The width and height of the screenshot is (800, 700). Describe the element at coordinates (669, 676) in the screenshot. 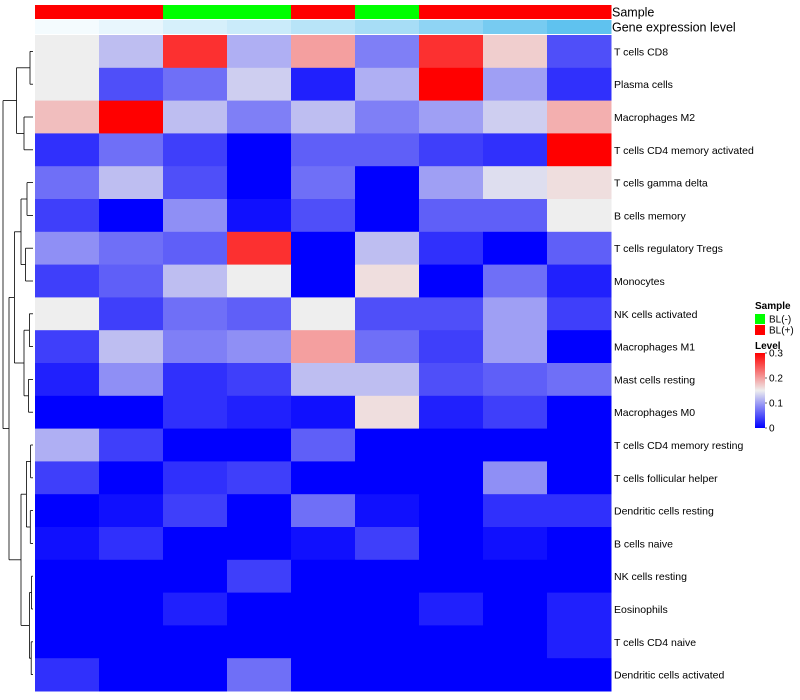

I see `row-label: Dendritic cells activated` at that location.